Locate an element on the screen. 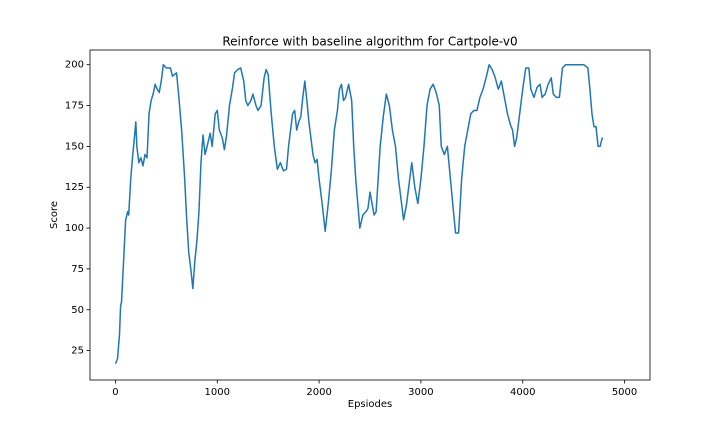 The width and height of the screenshot is (720, 432). x-tick-label: 5000 is located at coordinates (624, 392).